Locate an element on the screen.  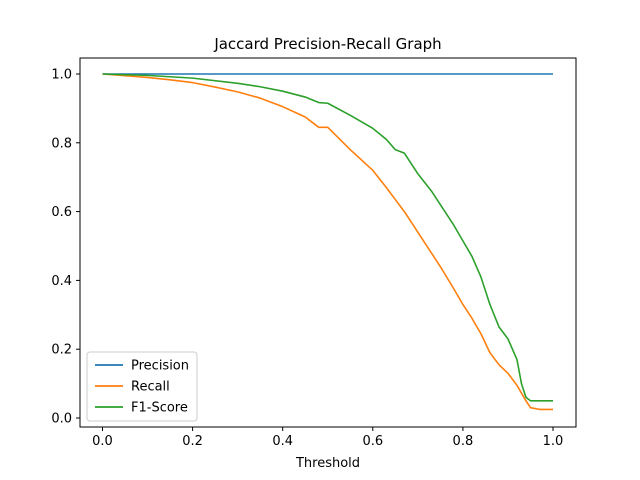
y-tick-label: 0.8 is located at coordinates (61, 143).